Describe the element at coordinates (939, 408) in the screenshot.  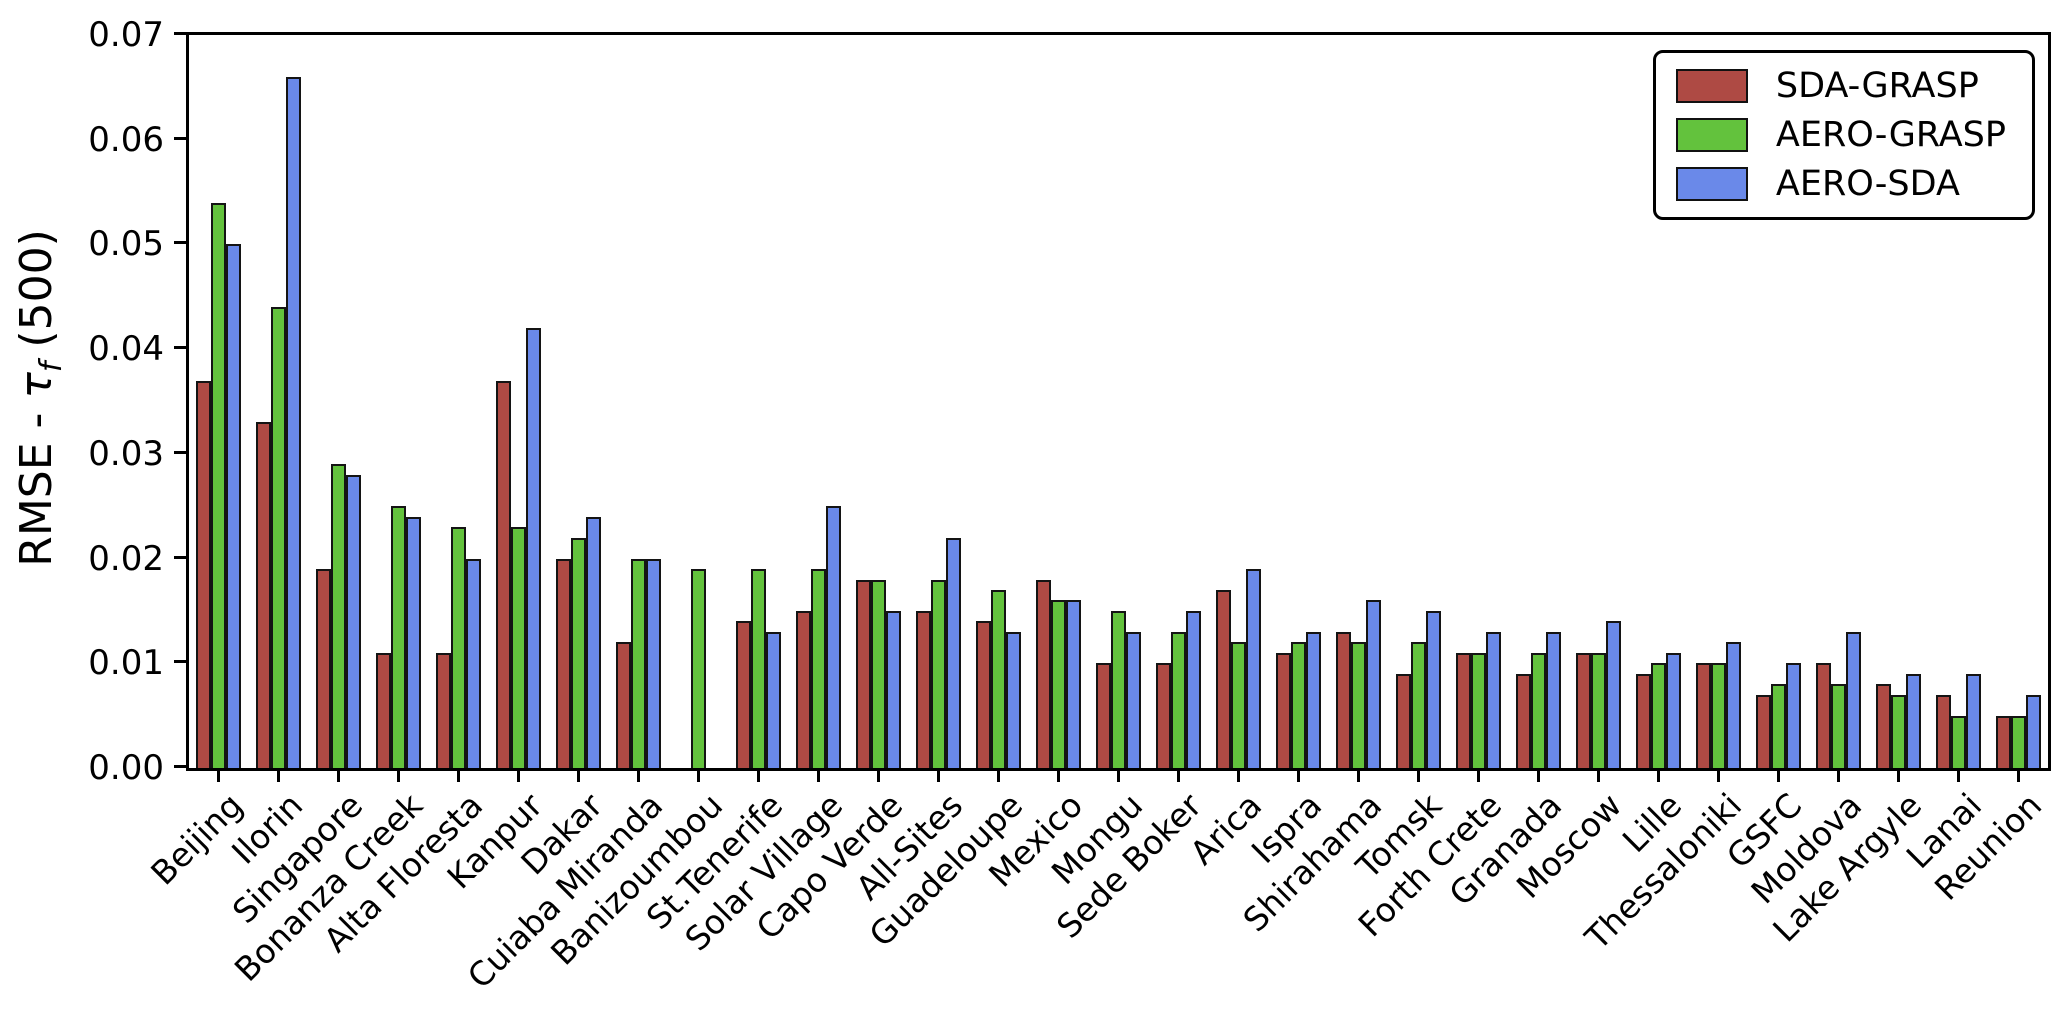
I see `bar-group-all-sites` at that location.